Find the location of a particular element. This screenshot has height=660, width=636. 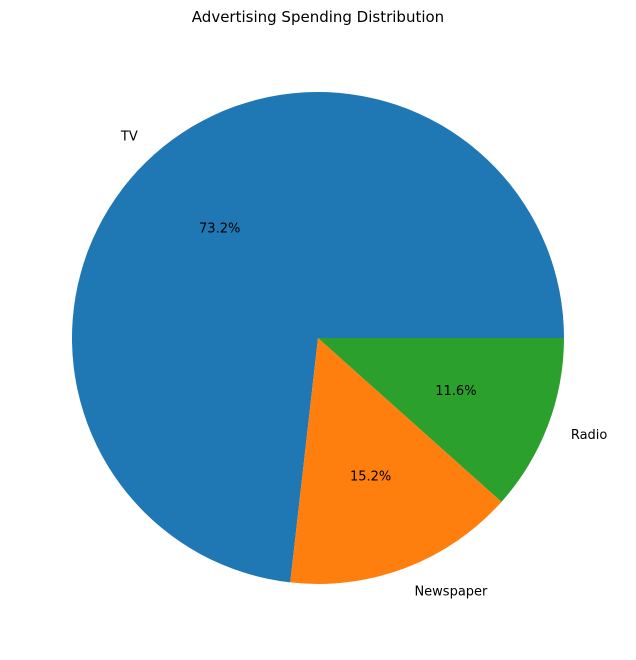

chart-title: Advertising Spending Distribution is located at coordinates (318, 17).